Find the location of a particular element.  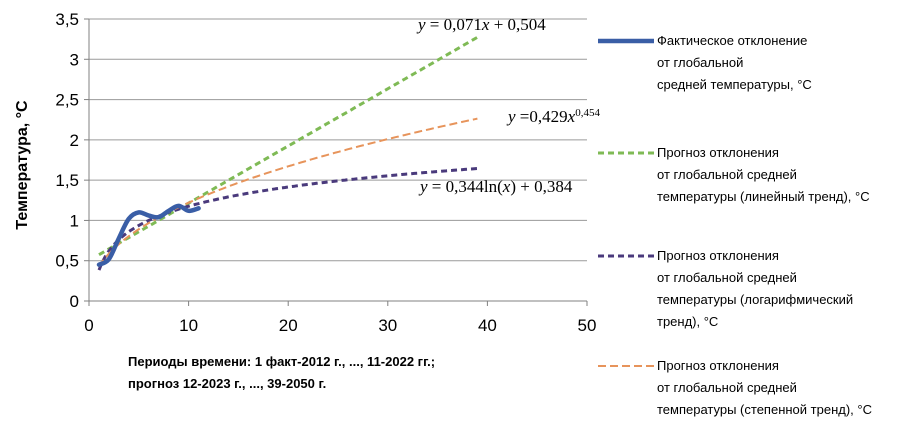

x-tick-label: 0 is located at coordinates (88, 325).